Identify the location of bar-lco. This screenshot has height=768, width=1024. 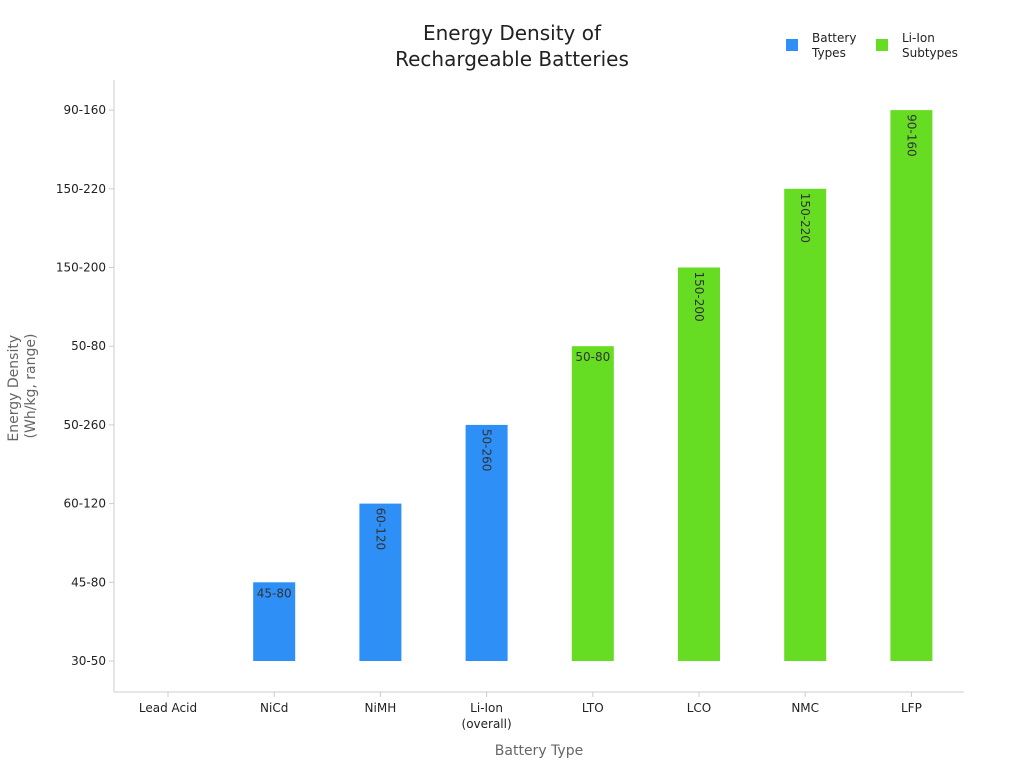
(699, 464).